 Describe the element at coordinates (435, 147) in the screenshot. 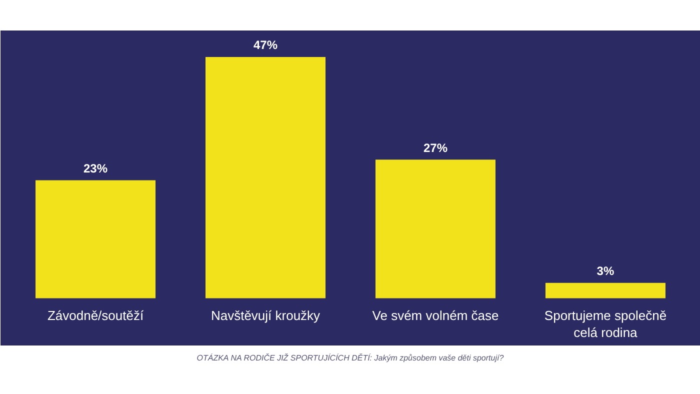

I see `data-label: 27%` at that location.